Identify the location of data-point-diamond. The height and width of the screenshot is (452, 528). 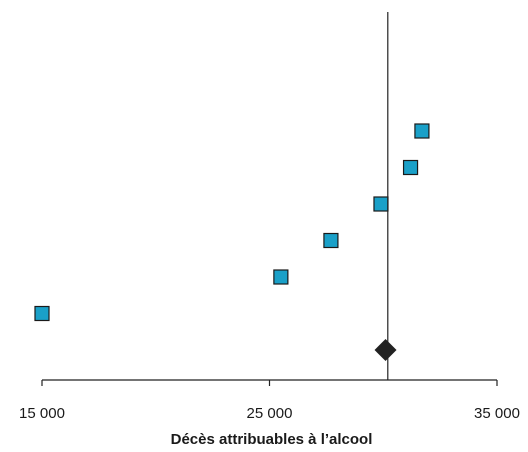
(385, 350).